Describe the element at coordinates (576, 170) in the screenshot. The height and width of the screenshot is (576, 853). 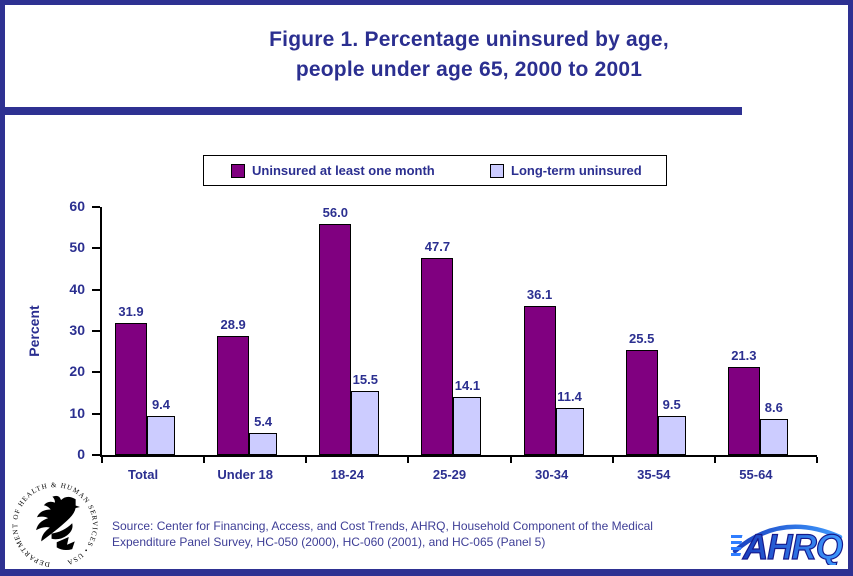
I see `legend-item-label: Long-term uninsured` at that location.